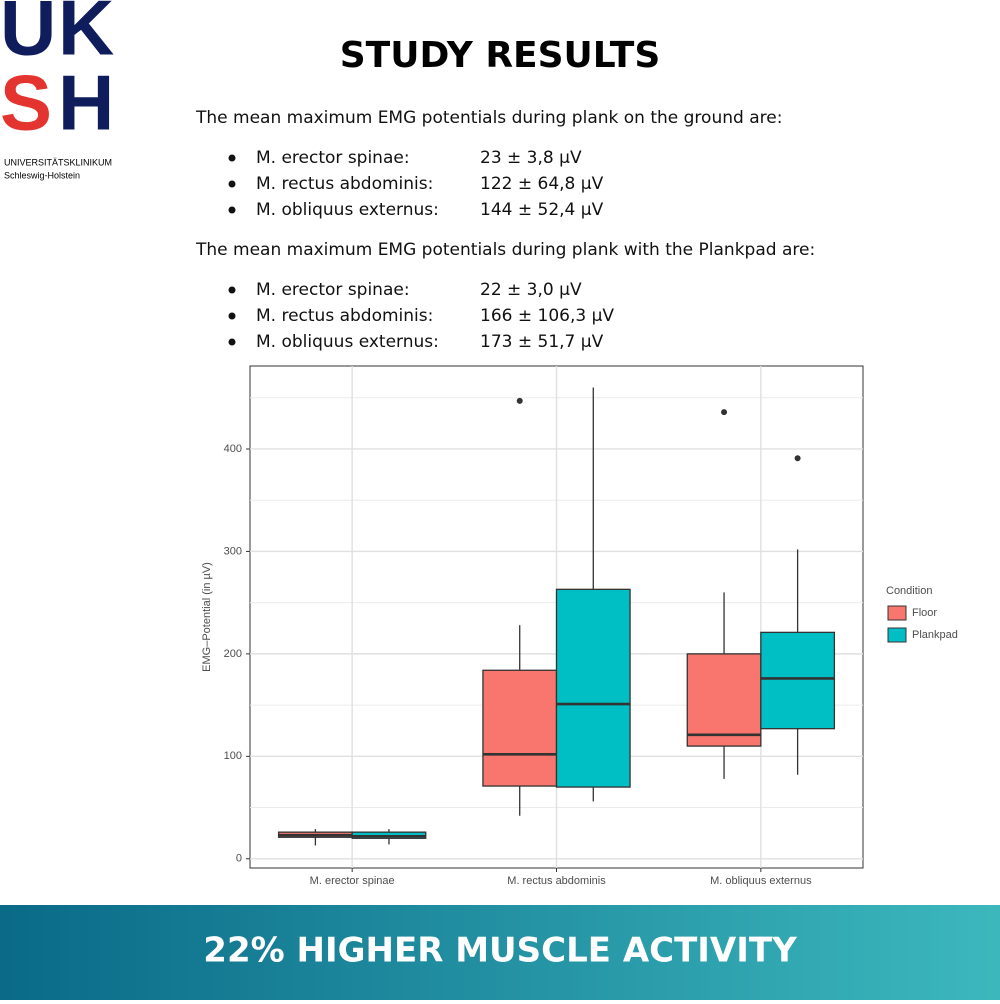 The width and height of the screenshot is (1000, 1004). Describe the element at coordinates (207, 617) in the screenshot. I see `y-axis-label: EMG–Potential (in µV)` at that location.